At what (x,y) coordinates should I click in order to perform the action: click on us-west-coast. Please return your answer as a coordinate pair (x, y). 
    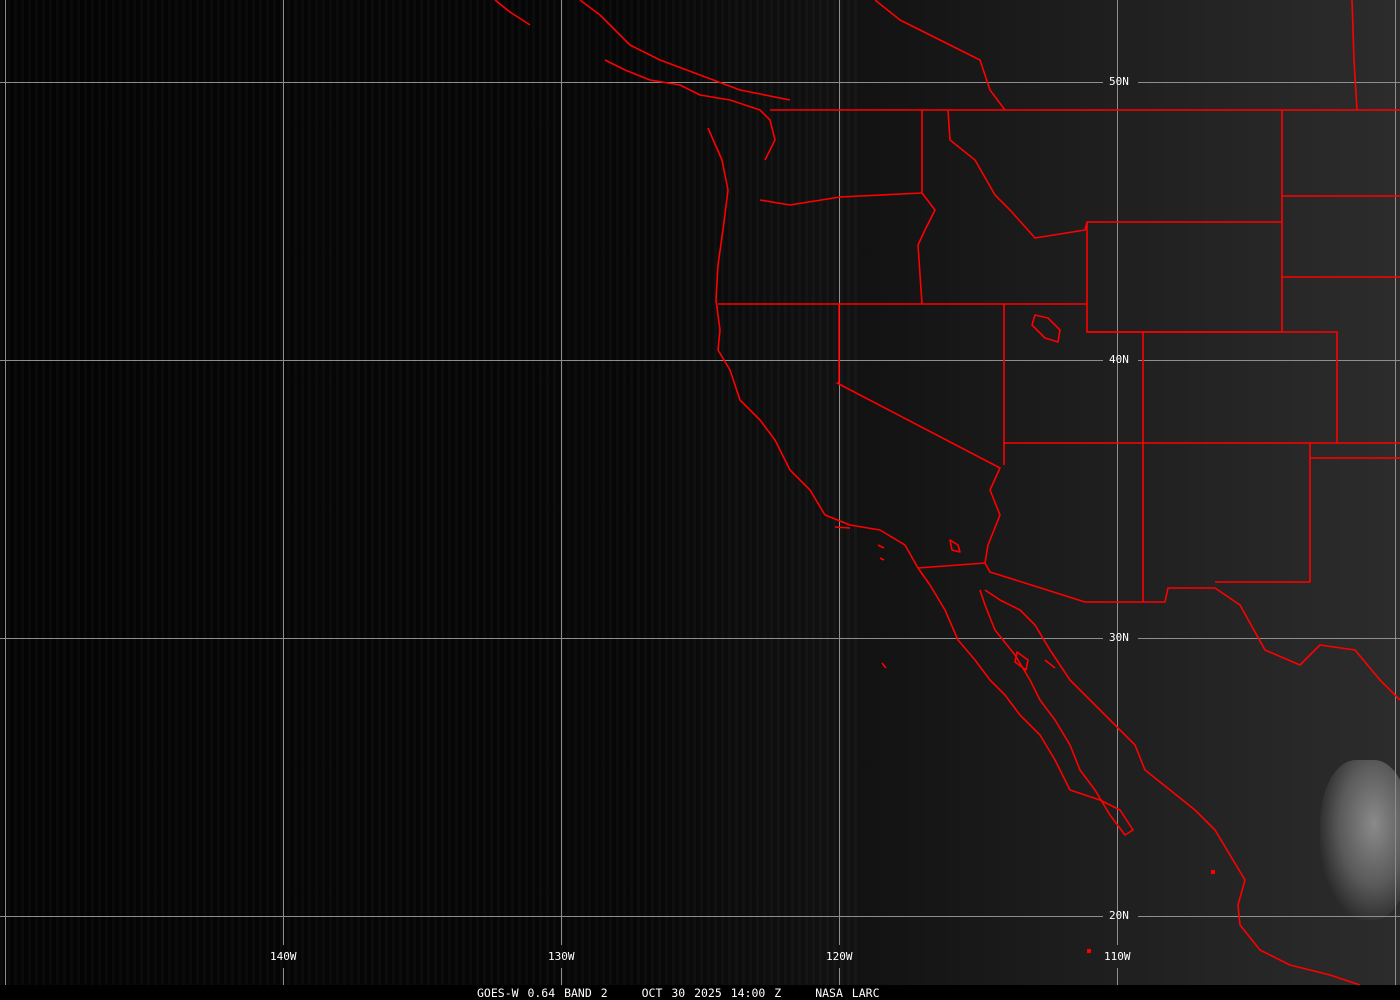
    Looking at the image, I should click on (813, 348).